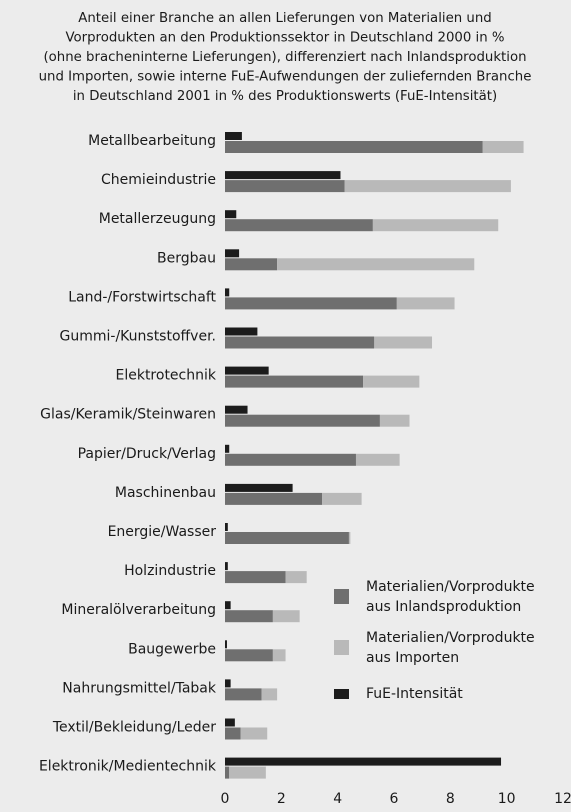 The width and height of the screenshot is (571, 812). Describe the element at coordinates (157, 219) in the screenshot. I see `y-tick-label: Metallerzeugung` at that location.